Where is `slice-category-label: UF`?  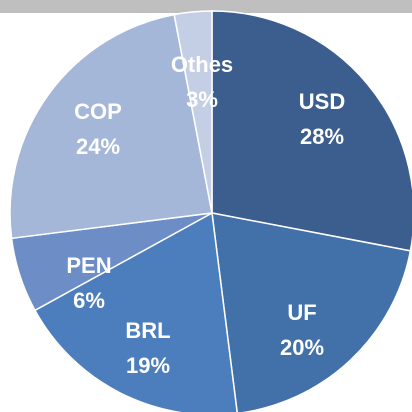
slice-category-label: UF is located at coordinates (301, 312).